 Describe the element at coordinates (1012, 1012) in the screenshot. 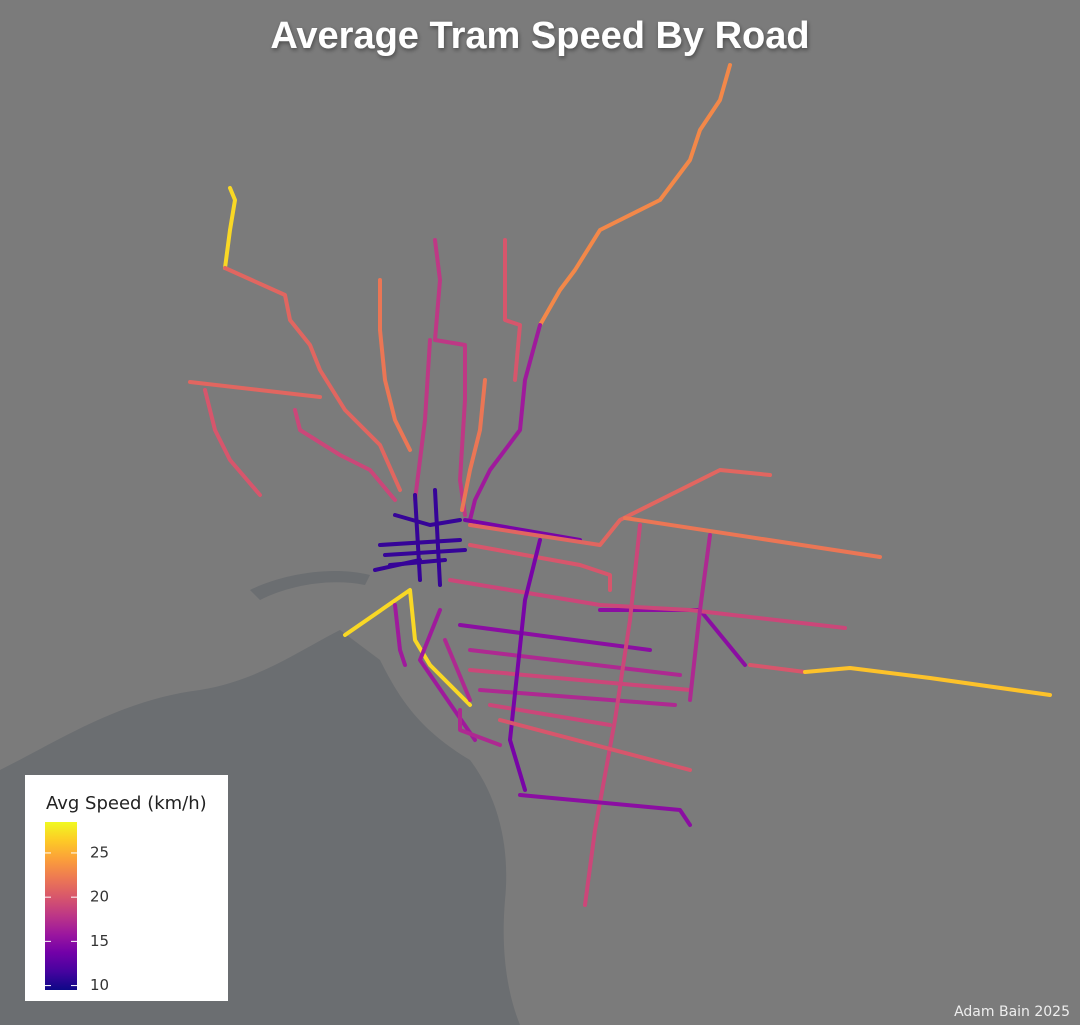

I see `credit: Adam Bain 2025` at that location.